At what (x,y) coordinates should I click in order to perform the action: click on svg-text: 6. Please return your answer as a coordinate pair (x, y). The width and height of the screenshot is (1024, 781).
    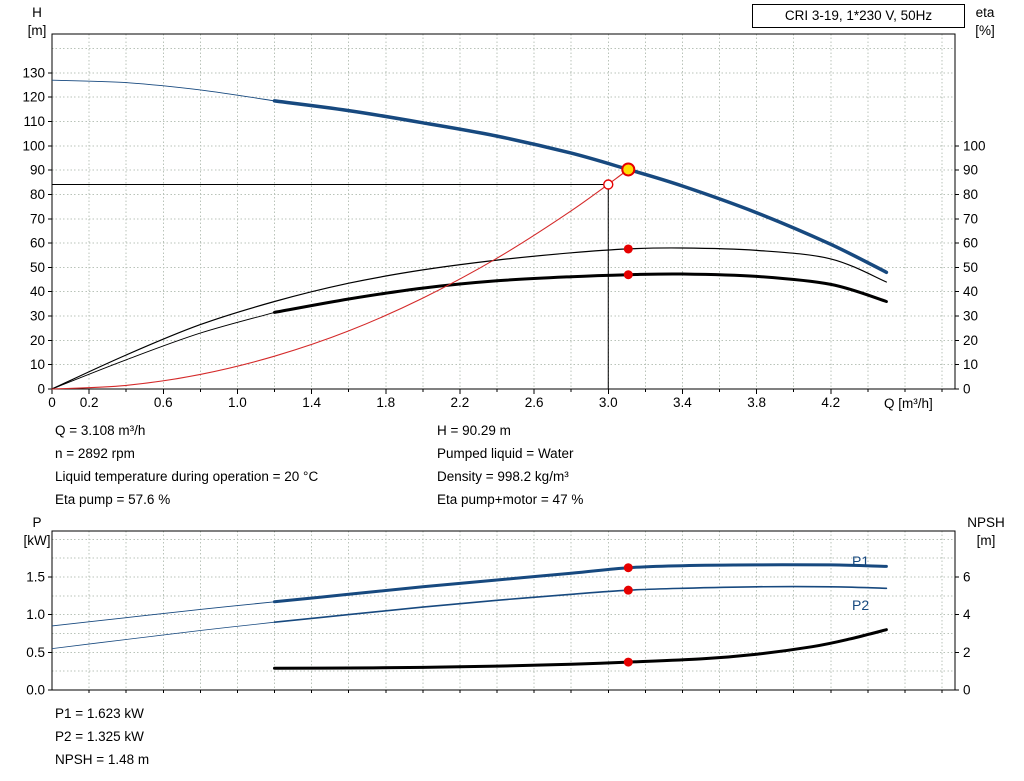
    Looking at the image, I should click on (967, 576).